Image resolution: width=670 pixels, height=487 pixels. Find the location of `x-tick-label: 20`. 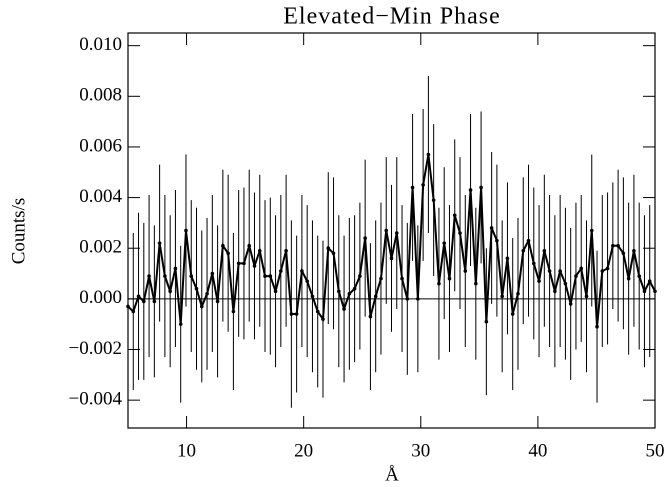

x-tick-label: 20 is located at coordinates (303, 450).